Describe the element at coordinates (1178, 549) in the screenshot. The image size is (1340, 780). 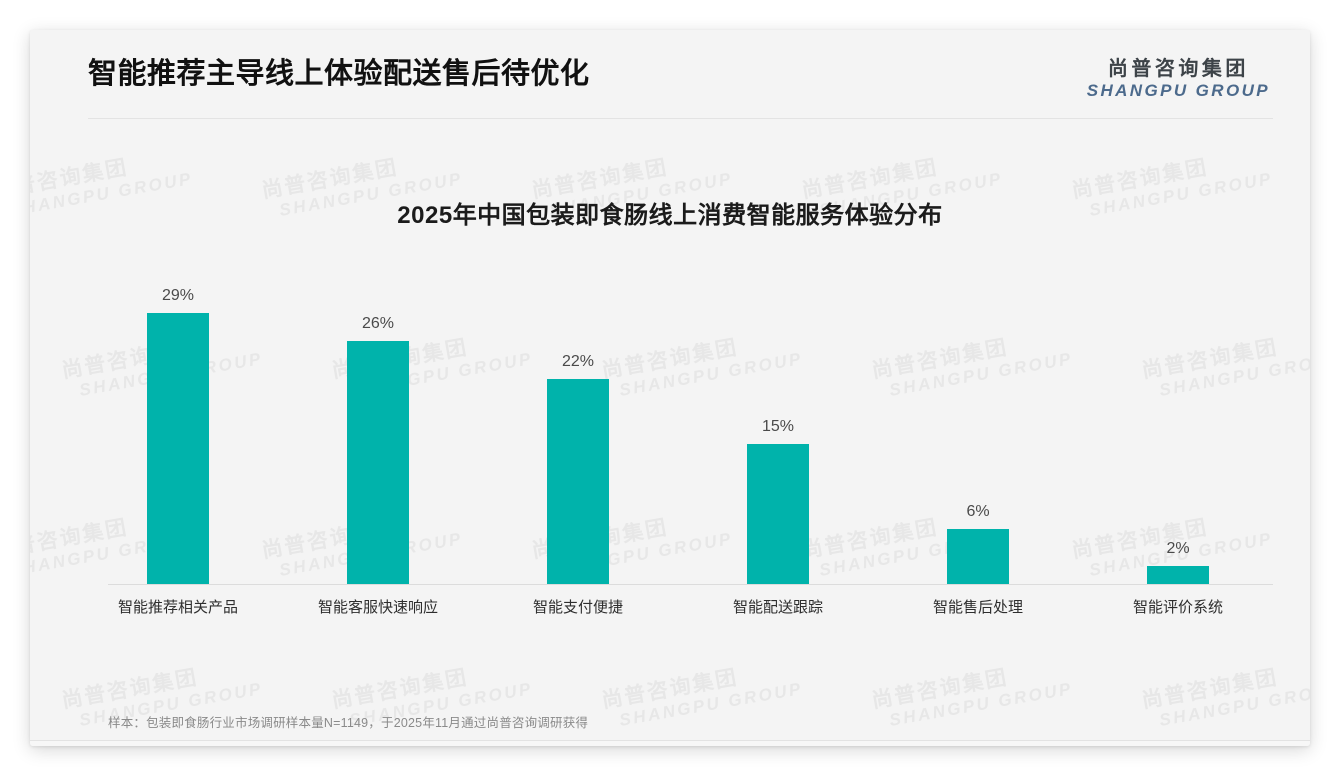
I see `bar-value-label: 2%` at that location.